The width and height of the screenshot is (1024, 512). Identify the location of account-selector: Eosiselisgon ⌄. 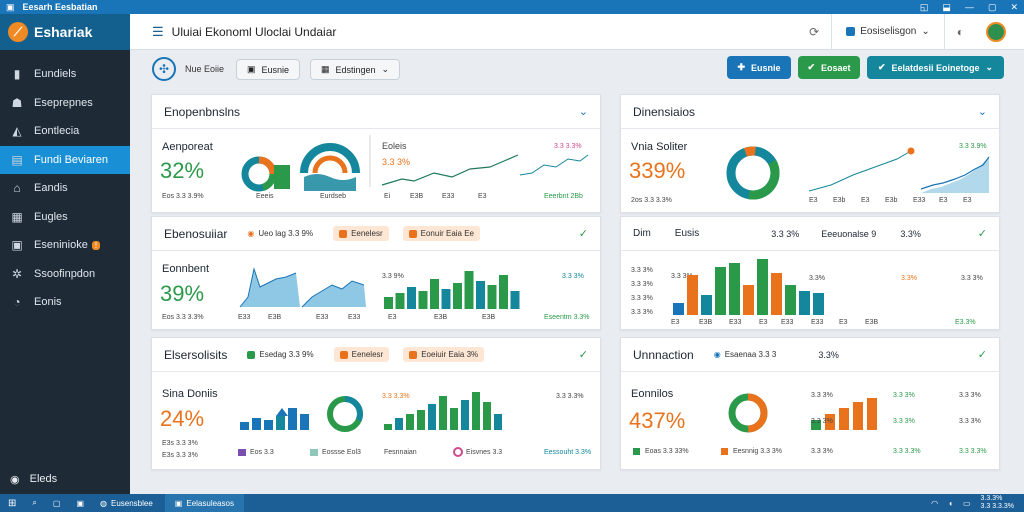
(888, 31).